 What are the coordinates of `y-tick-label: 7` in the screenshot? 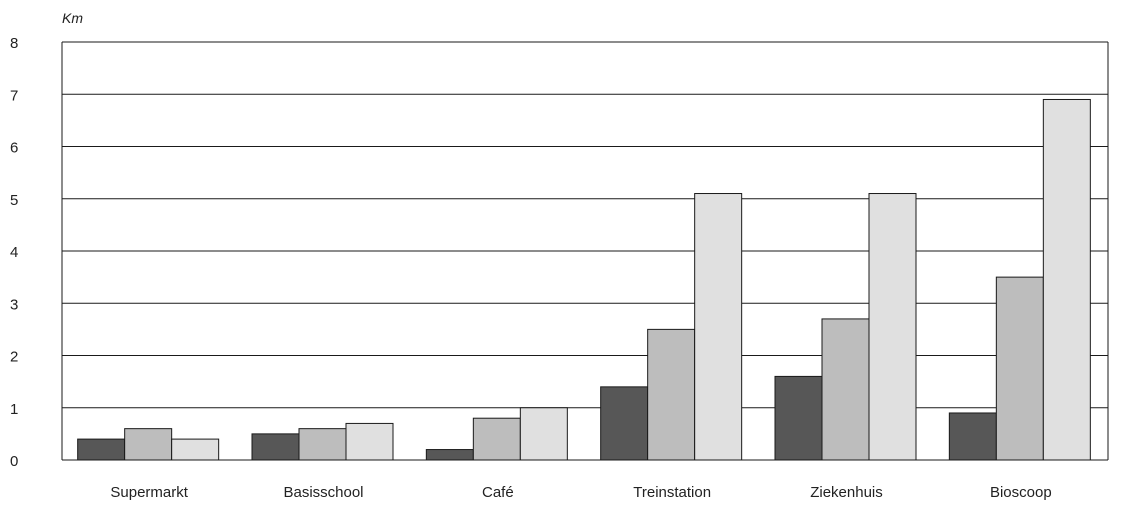 It's located at (14, 95).